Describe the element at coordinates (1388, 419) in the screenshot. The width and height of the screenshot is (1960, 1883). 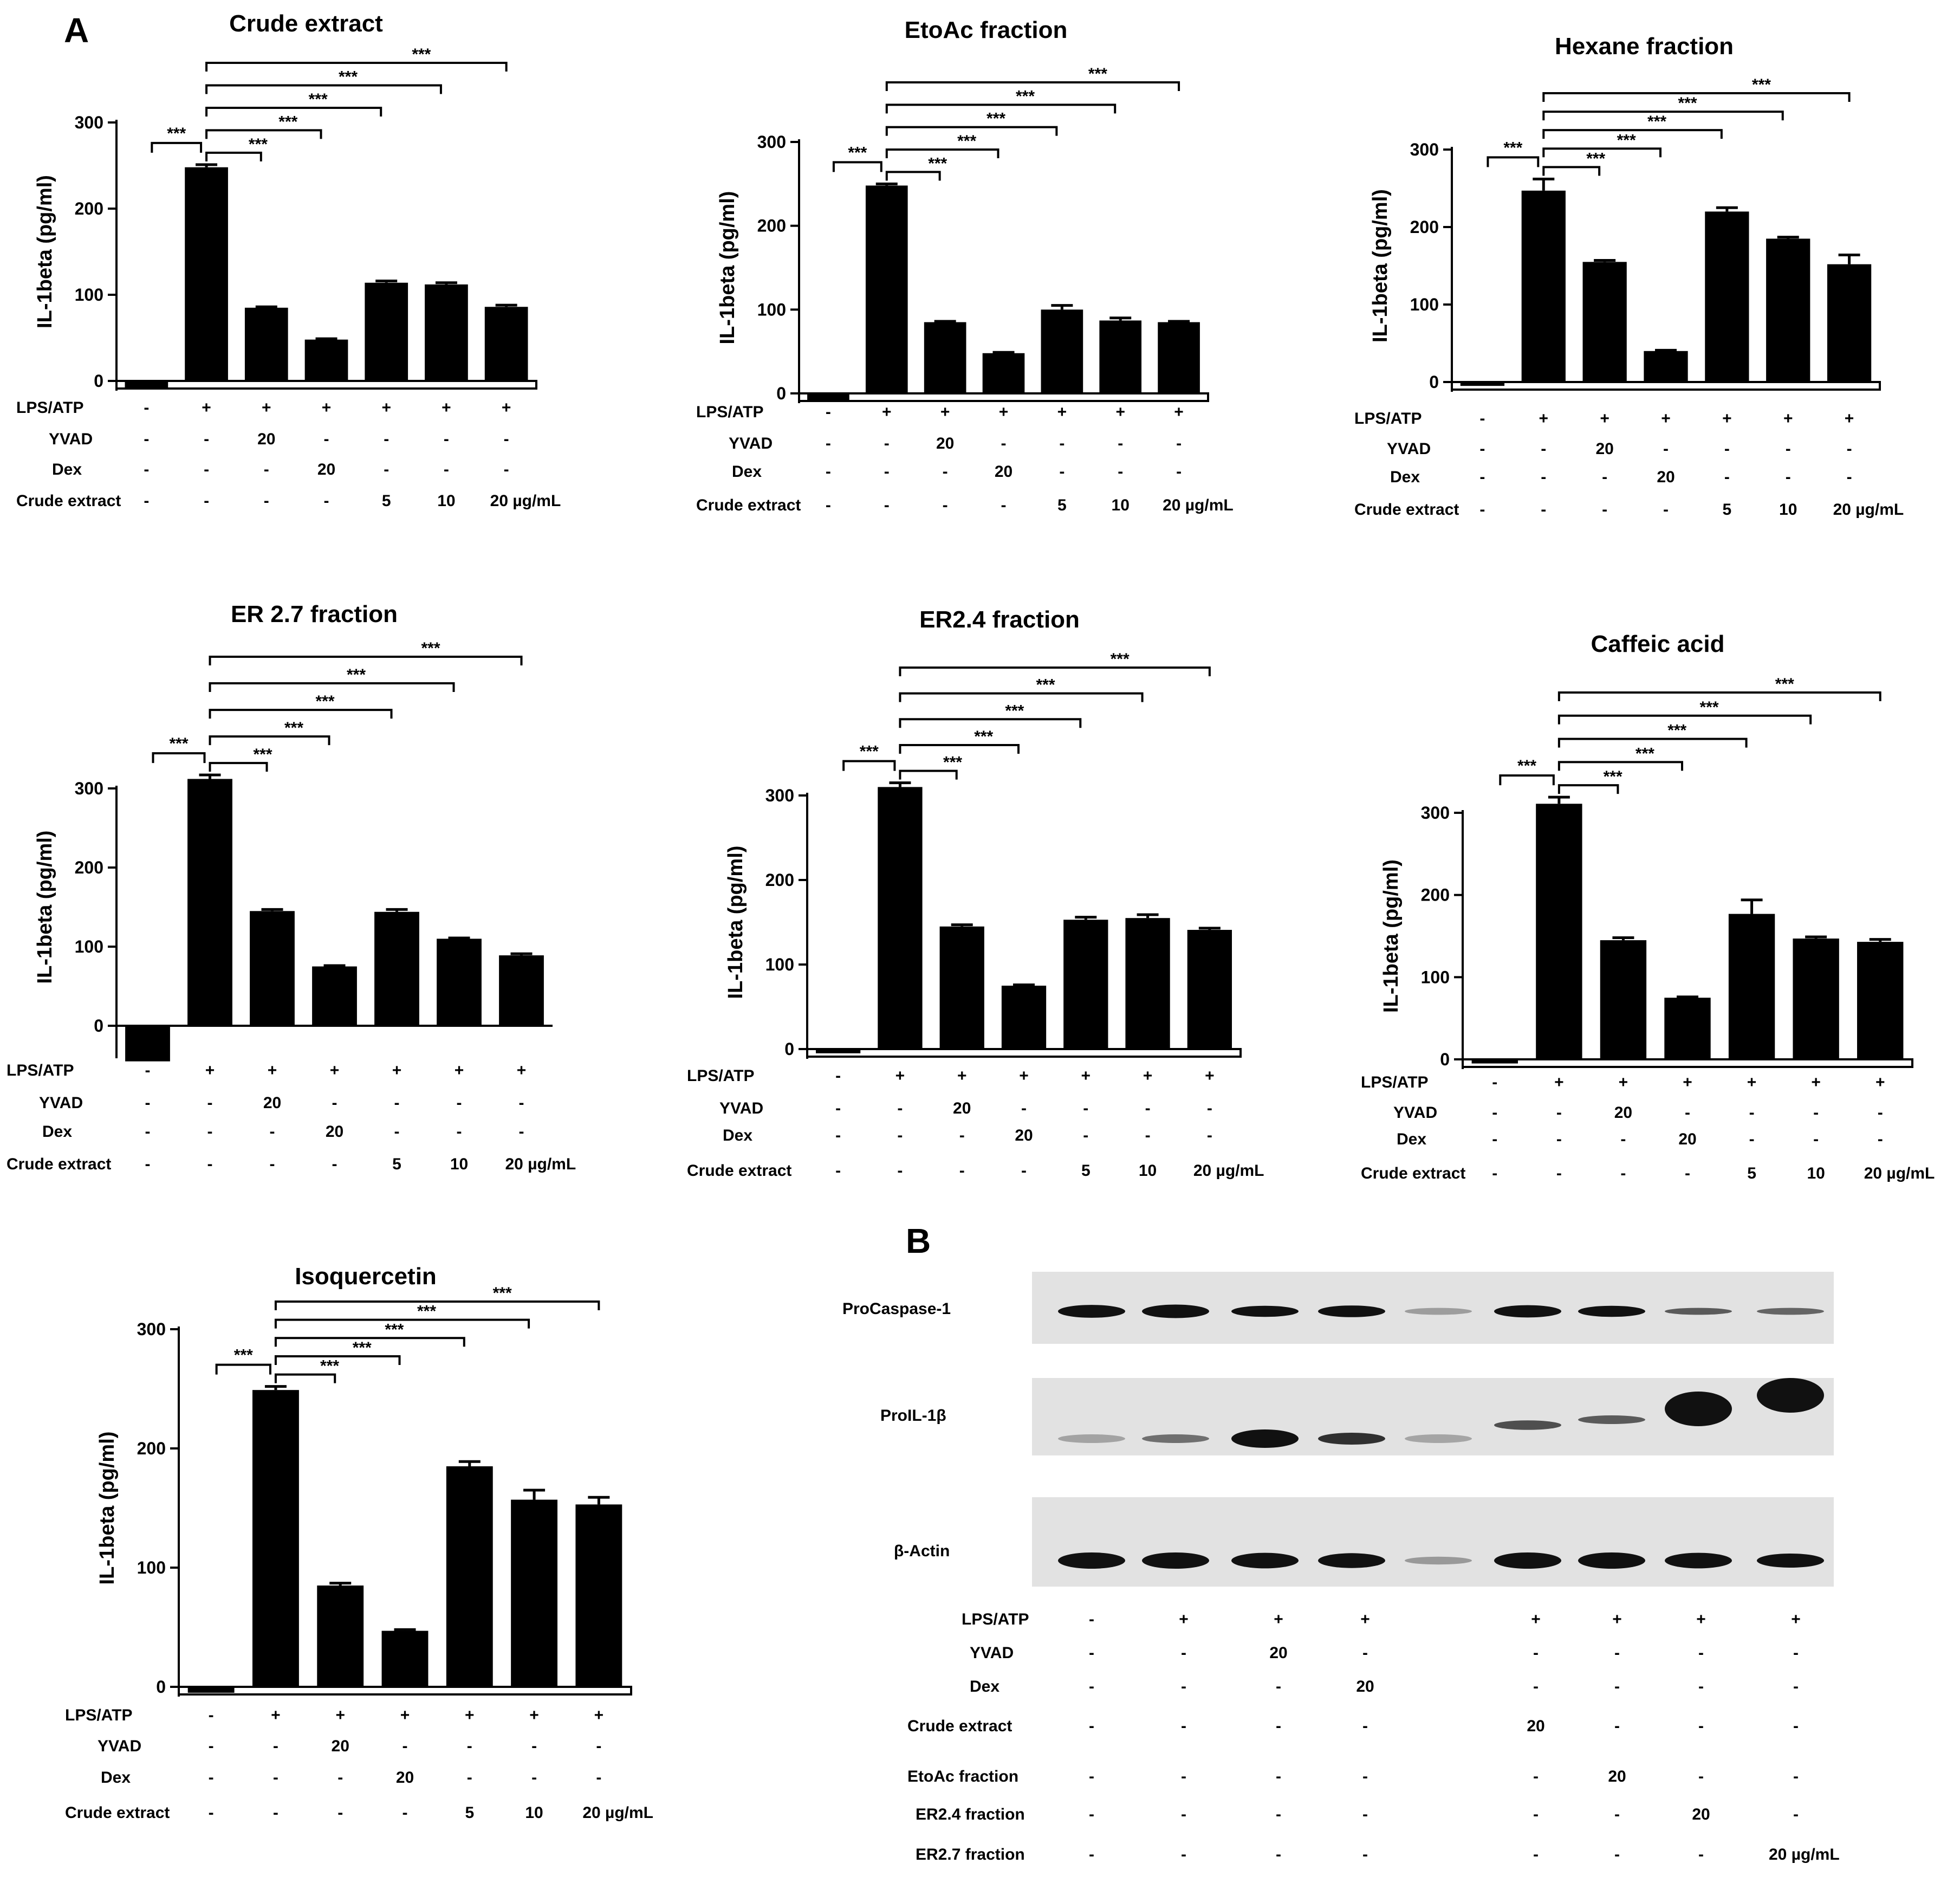
I see `condition-row-label: LPS/ATP` at that location.